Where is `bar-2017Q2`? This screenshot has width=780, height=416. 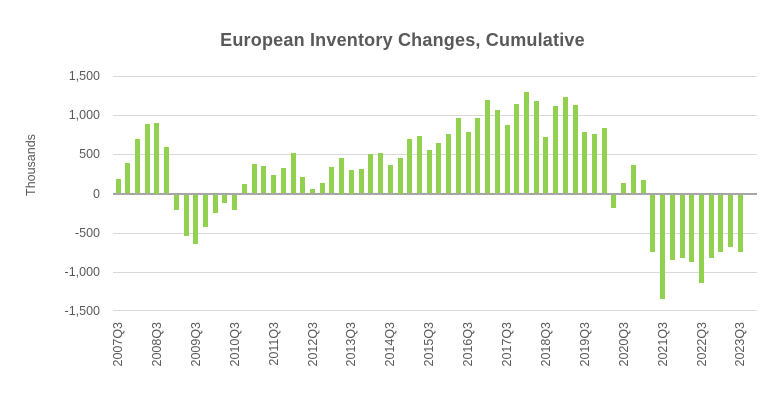
bar-2017Q2 is located at coordinates (497, 151).